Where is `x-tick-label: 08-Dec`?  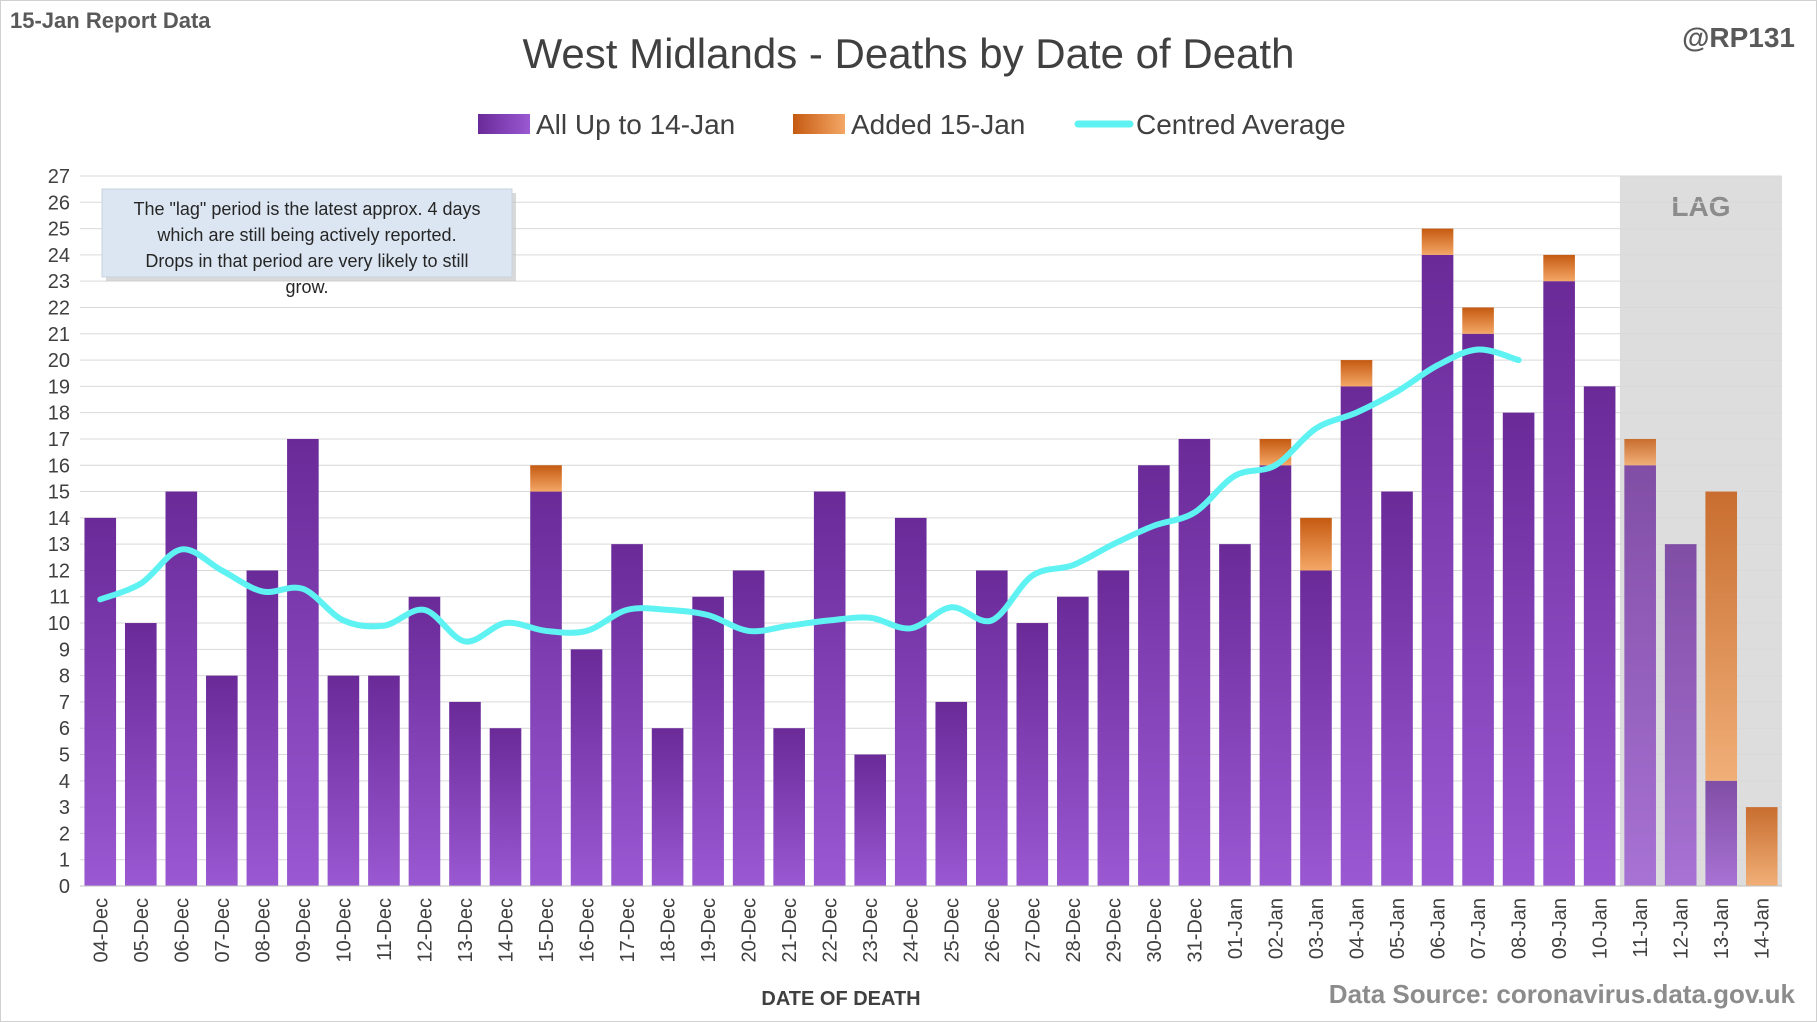 x-tick-label: 08-Dec is located at coordinates (263, 930).